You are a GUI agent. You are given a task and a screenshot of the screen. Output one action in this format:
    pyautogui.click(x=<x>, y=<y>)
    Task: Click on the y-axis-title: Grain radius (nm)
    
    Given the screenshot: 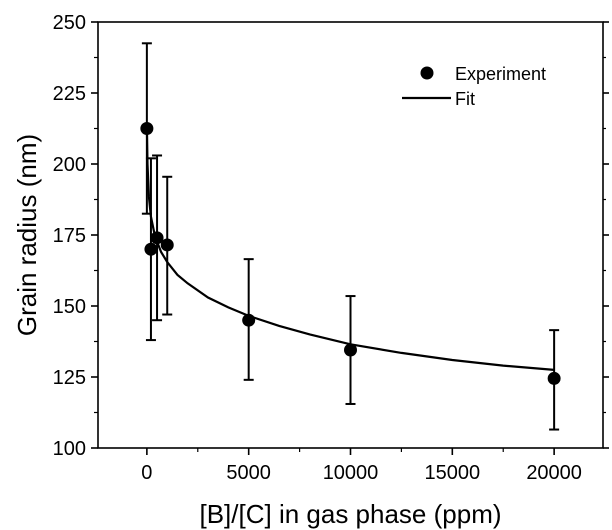 What is the action you would take?
    pyautogui.click(x=27, y=235)
    